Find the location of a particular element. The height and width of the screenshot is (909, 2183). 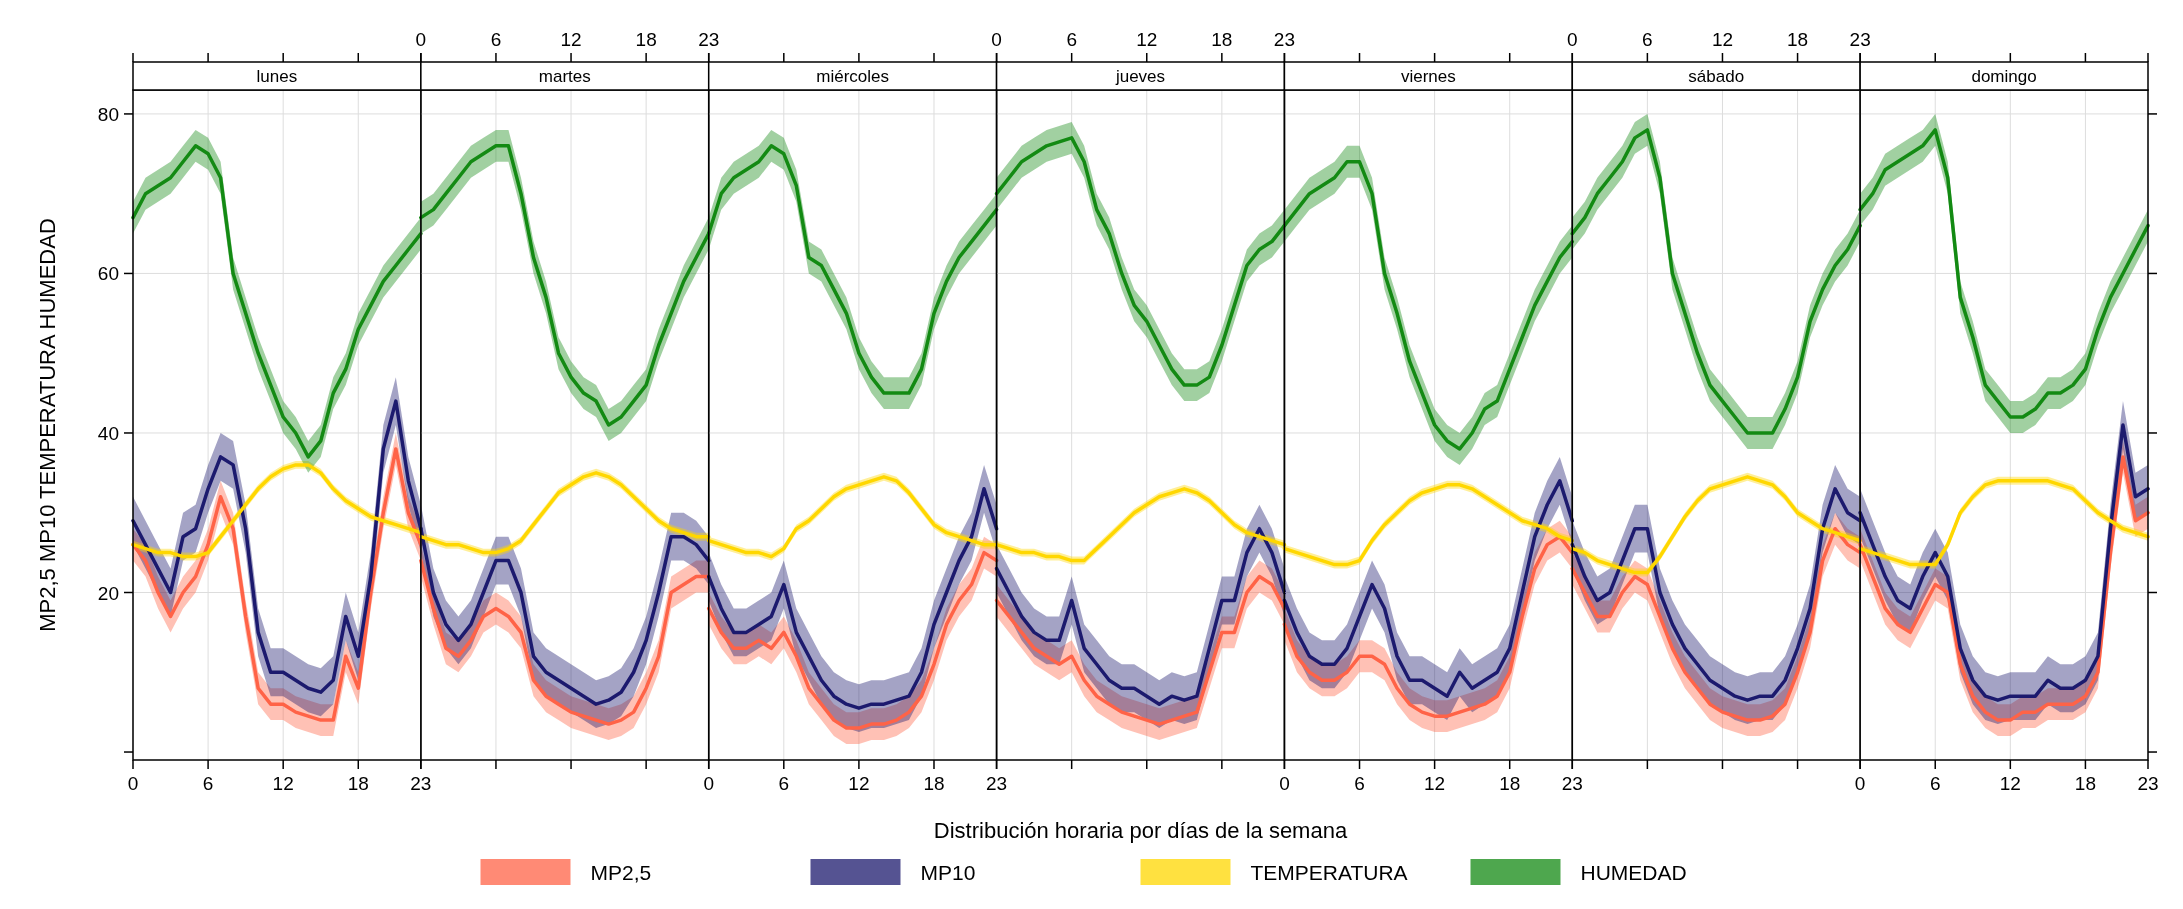

legend-label: TEMPERATURA is located at coordinates (1329, 872).